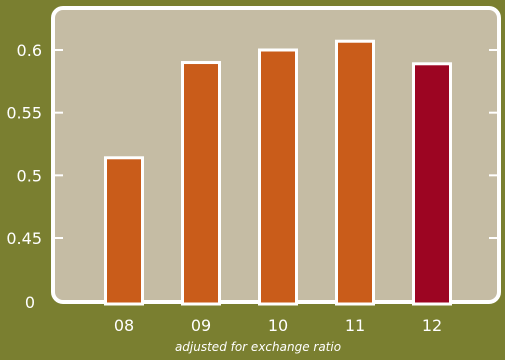  Describe the element at coordinates (201, 325) in the screenshot. I see `x-tick-label-09: 09` at that location.